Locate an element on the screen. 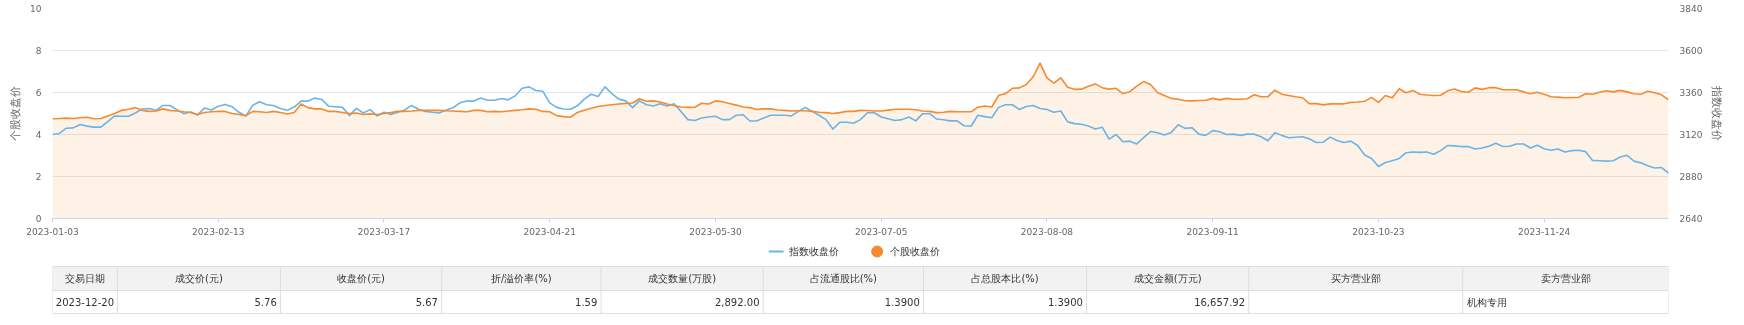  y-tick-label: 6 is located at coordinates (38, 93).